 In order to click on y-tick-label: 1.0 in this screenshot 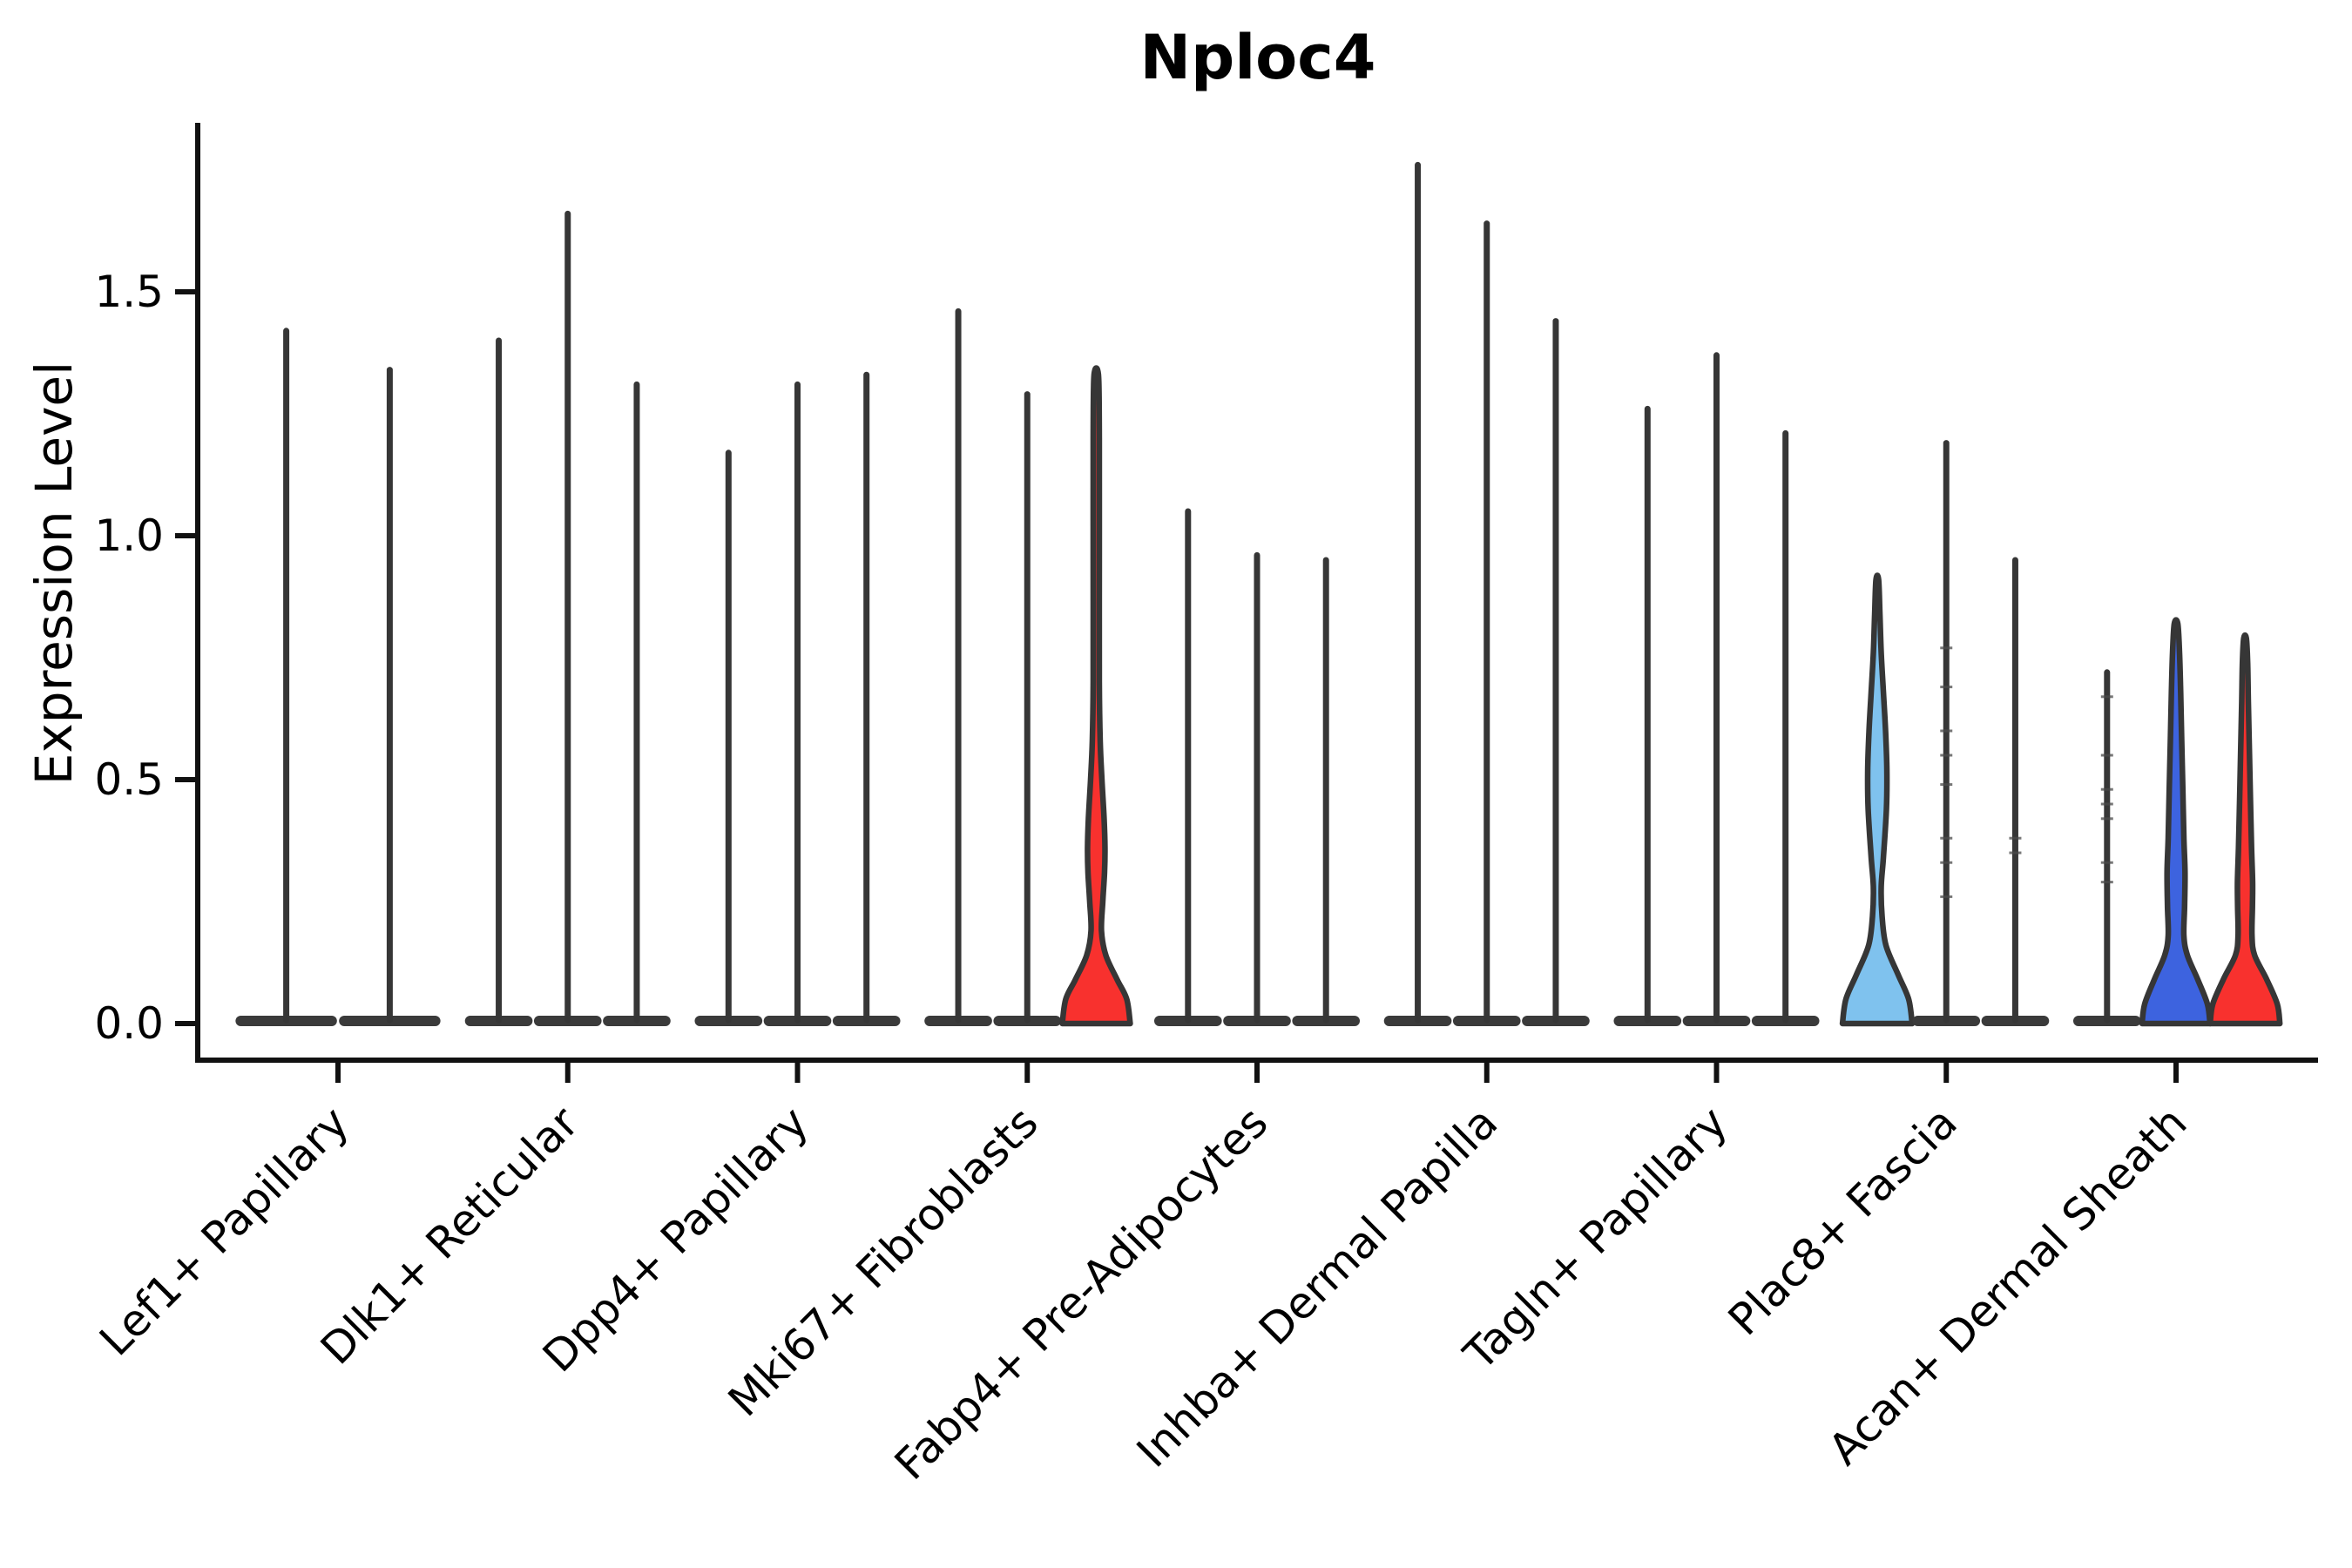, I will do `click(129, 535)`.